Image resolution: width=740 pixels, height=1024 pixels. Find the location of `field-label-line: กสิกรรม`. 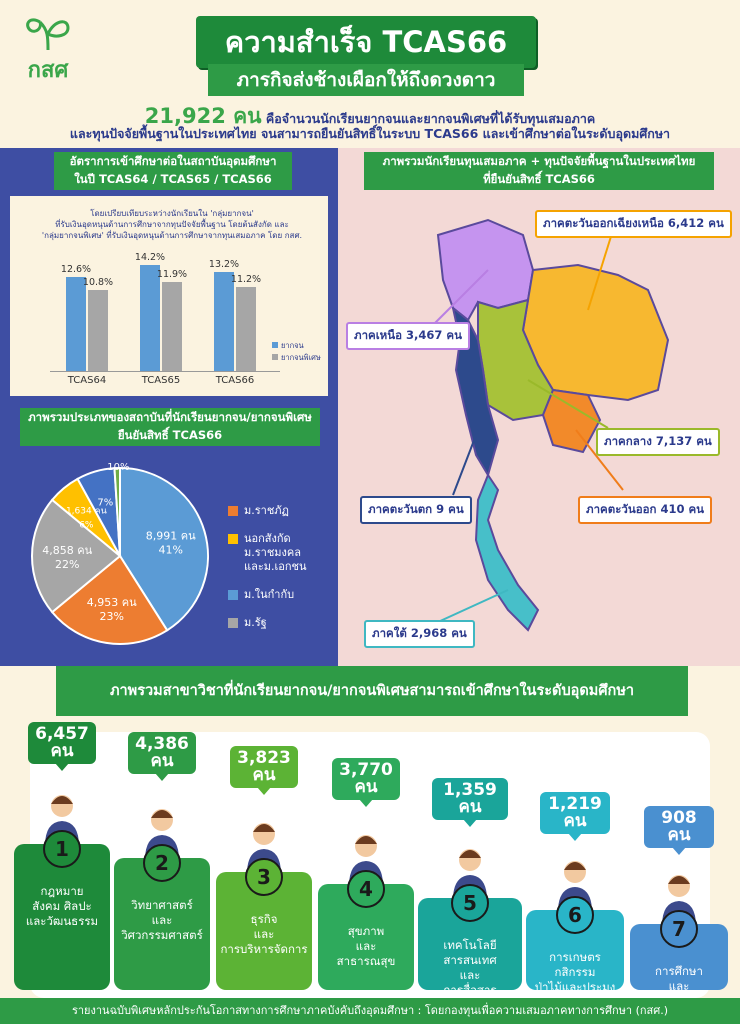

field-label-line: กสิกรรม is located at coordinates (575, 972).